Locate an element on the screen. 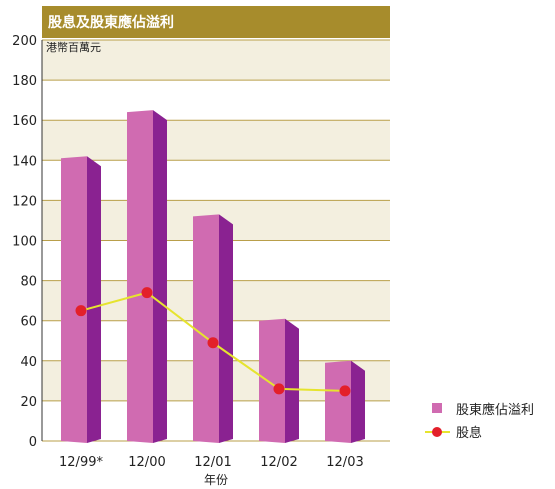  legend: 股東應佔溢利 股息 is located at coordinates (479, 421).